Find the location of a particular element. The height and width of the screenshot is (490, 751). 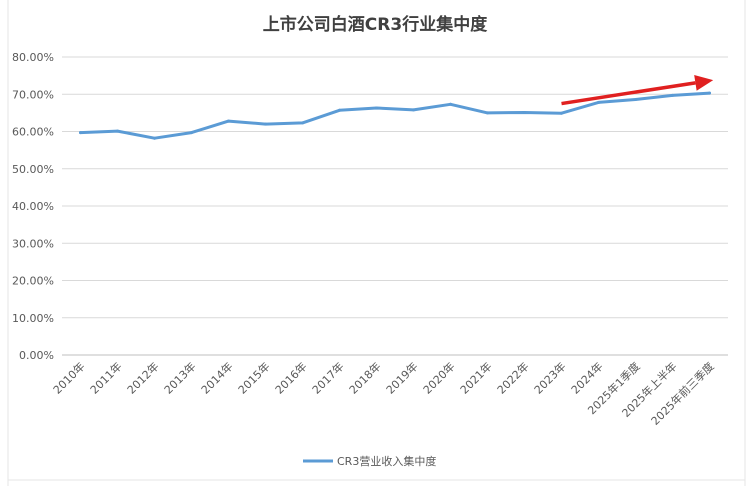

y-tick-label: 20.00% is located at coordinates (33, 281).